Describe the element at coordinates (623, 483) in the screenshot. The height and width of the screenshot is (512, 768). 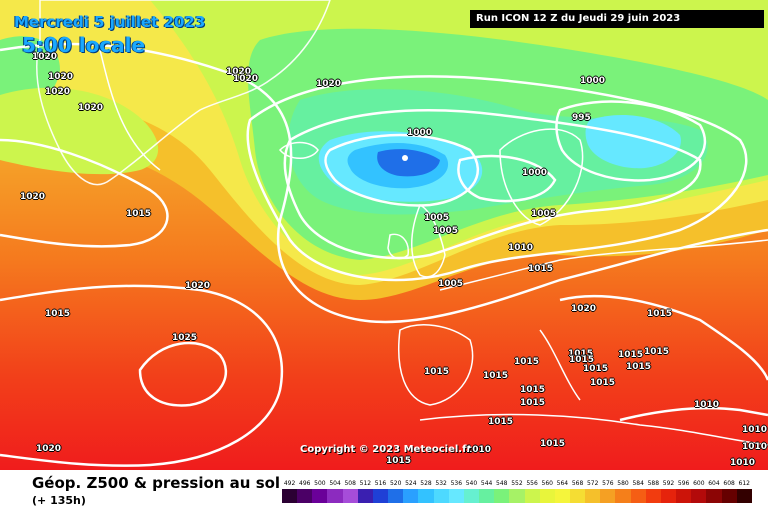
I see `color-scale-tick: 580` at that location.